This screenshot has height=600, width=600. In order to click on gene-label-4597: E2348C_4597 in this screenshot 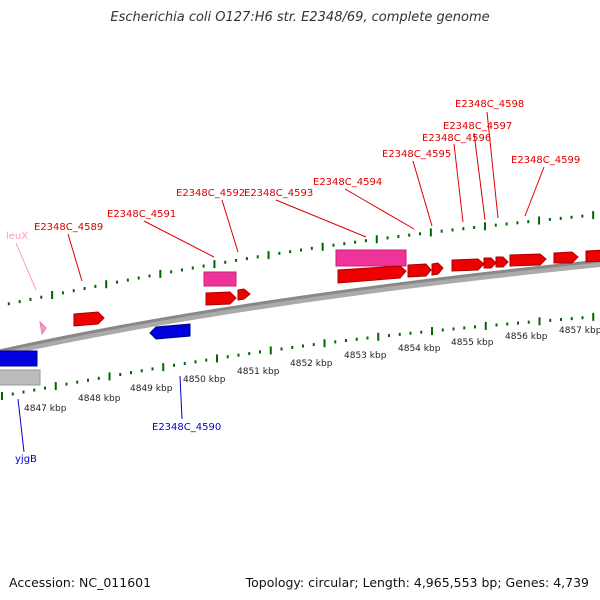, I will do `click(477, 126)`.